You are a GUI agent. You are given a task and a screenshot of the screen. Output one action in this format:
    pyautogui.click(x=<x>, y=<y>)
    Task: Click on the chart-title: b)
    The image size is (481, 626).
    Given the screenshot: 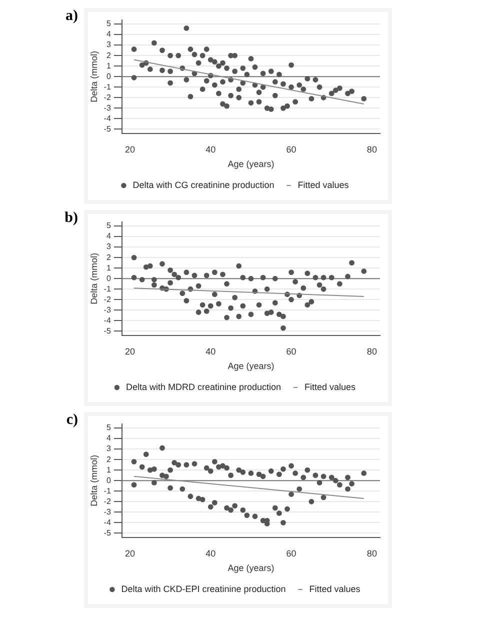 What is the action you would take?
    pyautogui.click(x=71, y=218)
    